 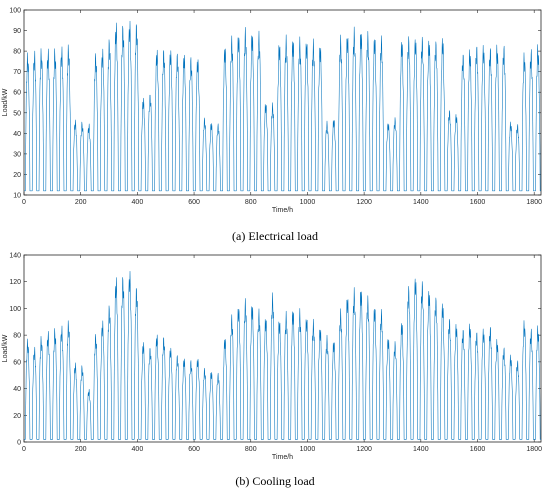 What do you see at coordinates (17, 362) in the screenshot?
I see `cooling-load-y-tick-label: 60` at bounding box center [17, 362].